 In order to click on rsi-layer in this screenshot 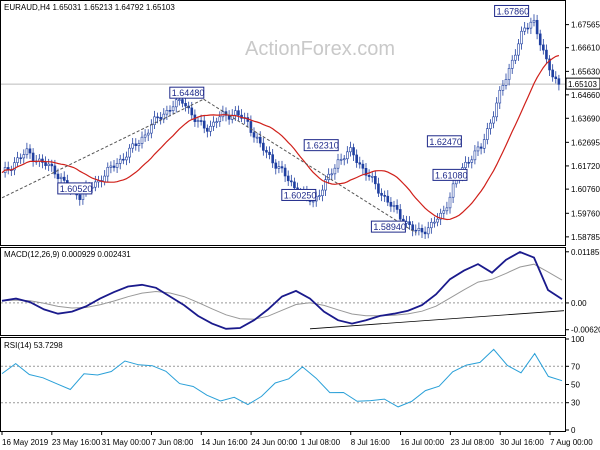, I will do `click(282, 378)`.